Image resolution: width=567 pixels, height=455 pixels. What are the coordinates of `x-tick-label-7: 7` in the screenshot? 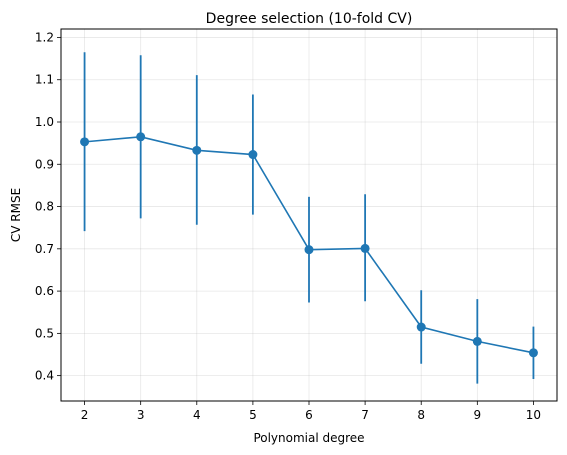 It's located at (365, 415).